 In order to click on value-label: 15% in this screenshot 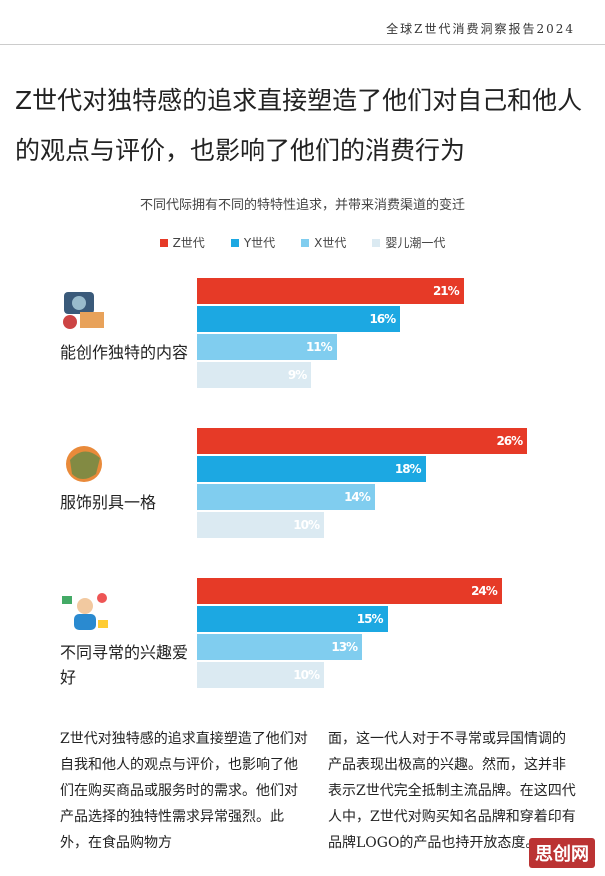, I will do `click(370, 619)`.